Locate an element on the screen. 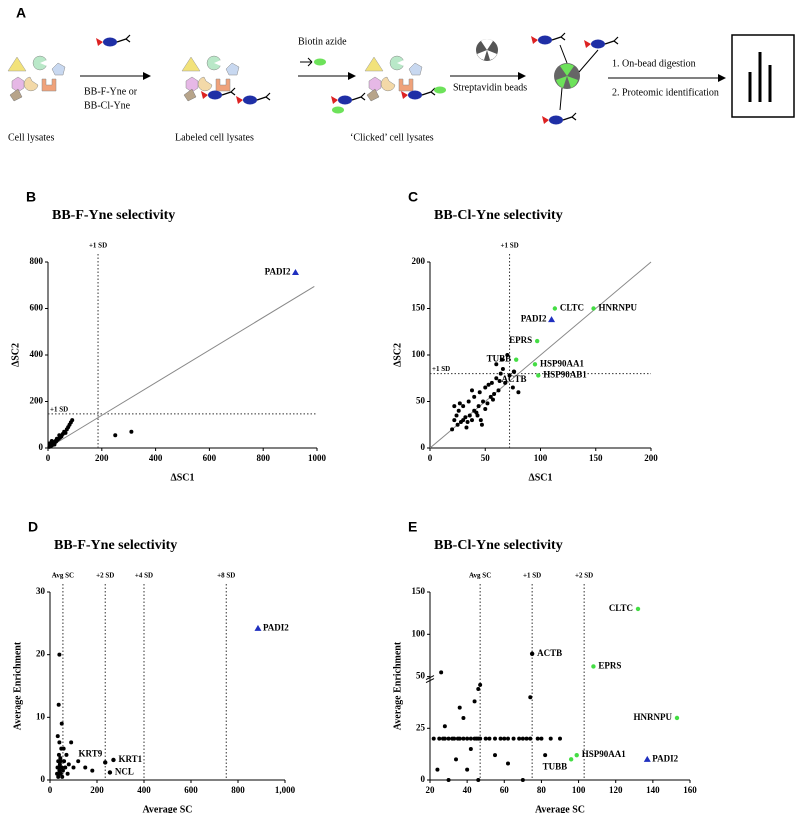 The image size is (800, 813). x-tick-label: 400 is located at coordinates (144, 790).